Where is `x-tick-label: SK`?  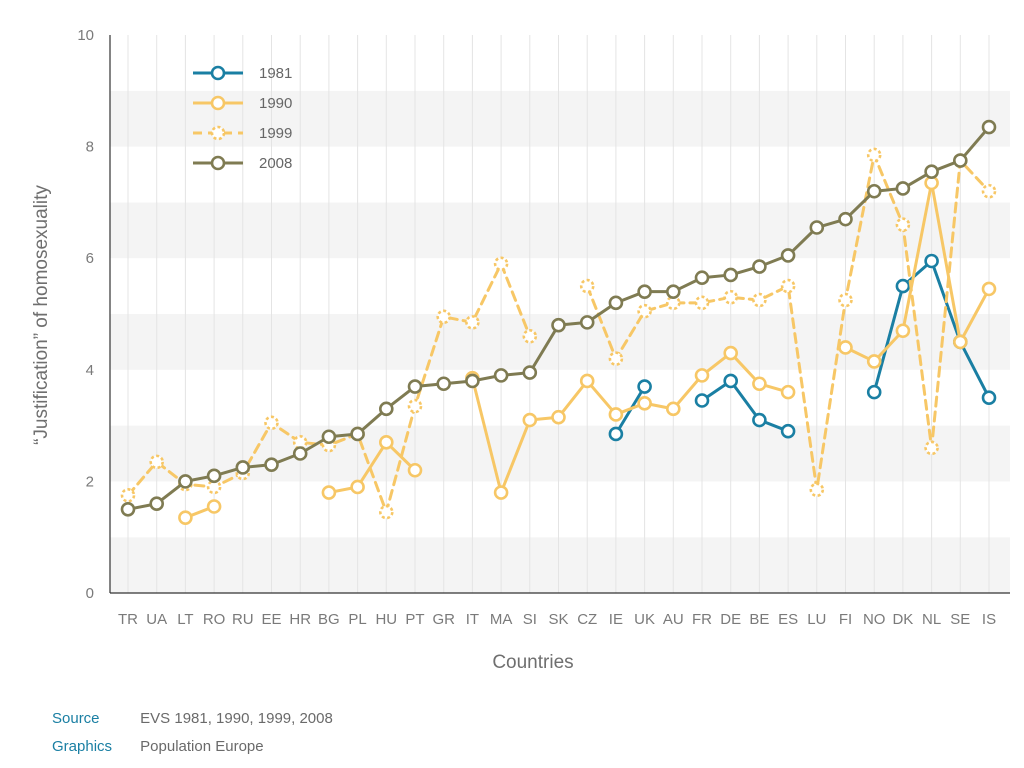
x-tick-label: SK is located at coordinates (558, 619).